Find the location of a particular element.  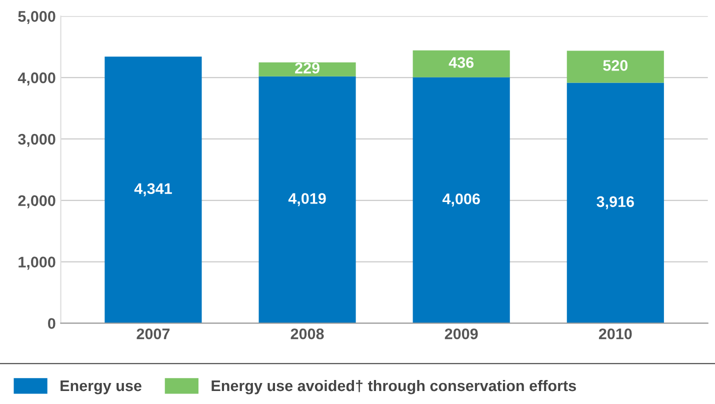

x-tick-label: 2009 is located at coordinates (461, 334).